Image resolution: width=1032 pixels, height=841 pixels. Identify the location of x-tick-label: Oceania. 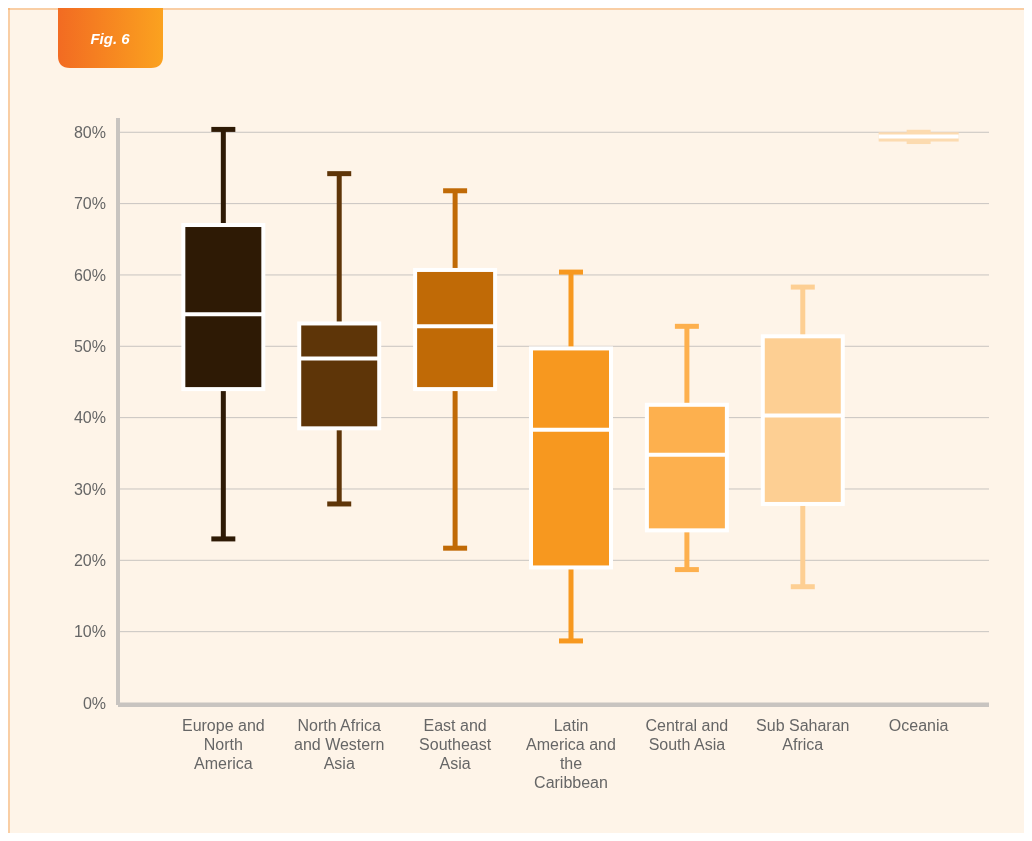
(918, 725).